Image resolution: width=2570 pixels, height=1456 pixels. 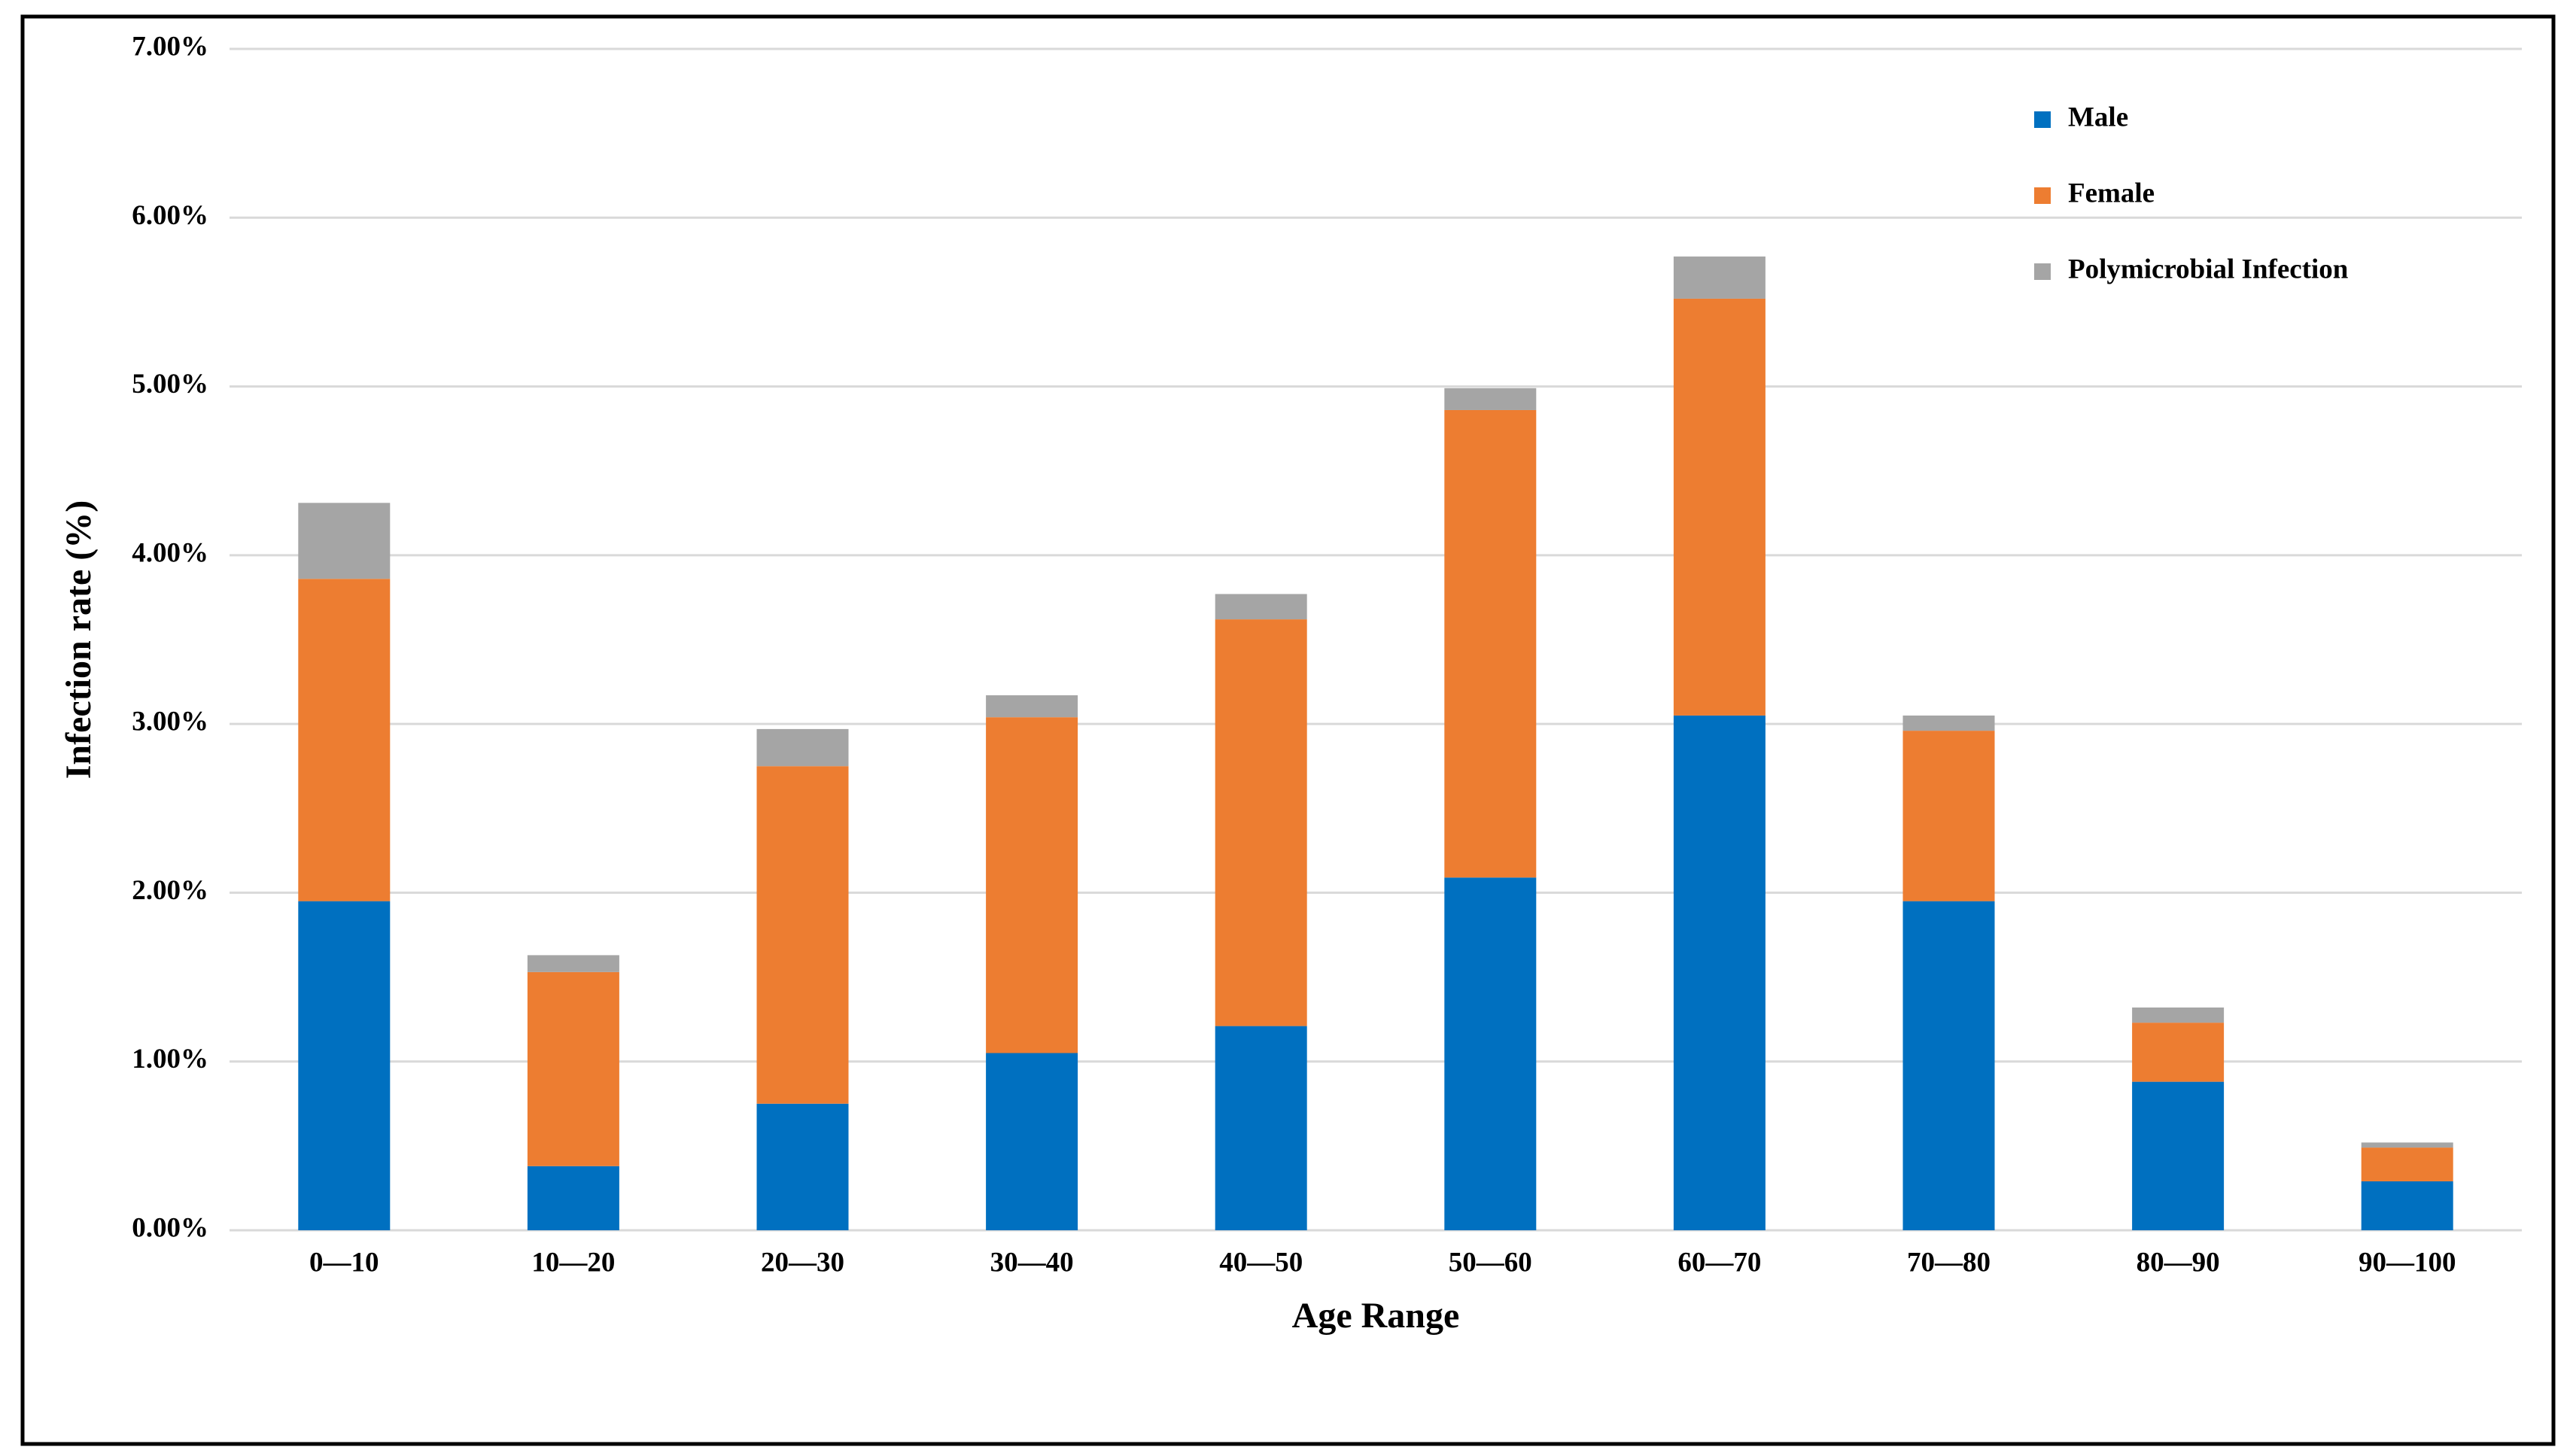 I want to click on x-tick-label: 10—20, so click(x=573, y=1262).